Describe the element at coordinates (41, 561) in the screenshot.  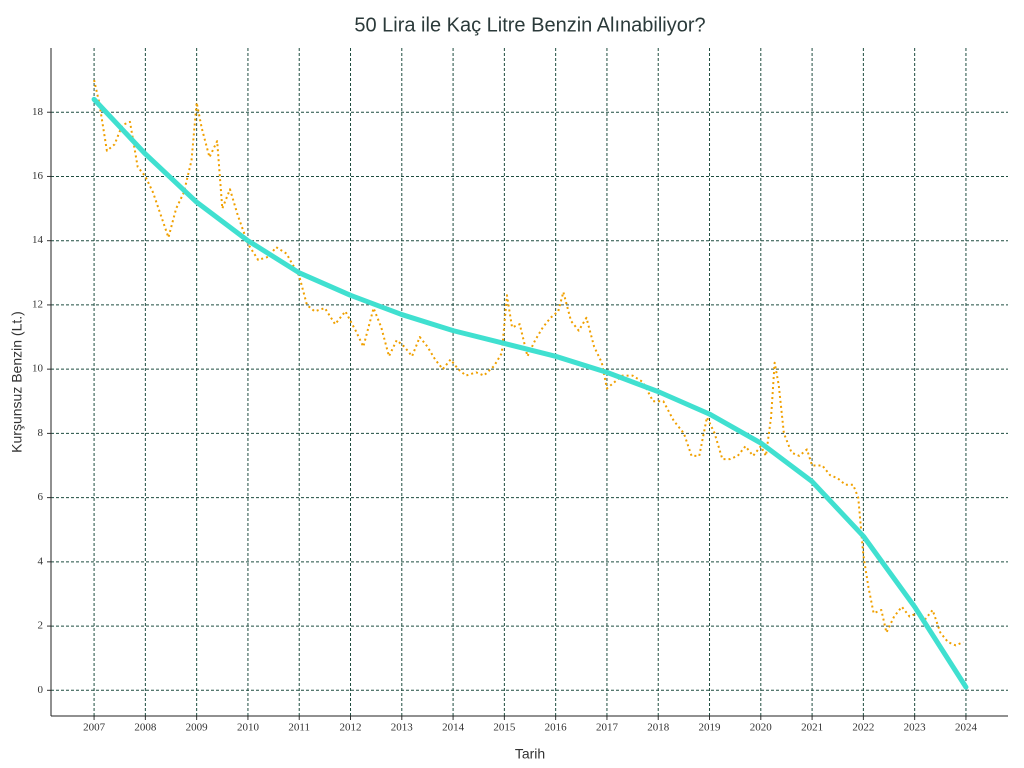
I see `y-tick-label: 4` at that location.